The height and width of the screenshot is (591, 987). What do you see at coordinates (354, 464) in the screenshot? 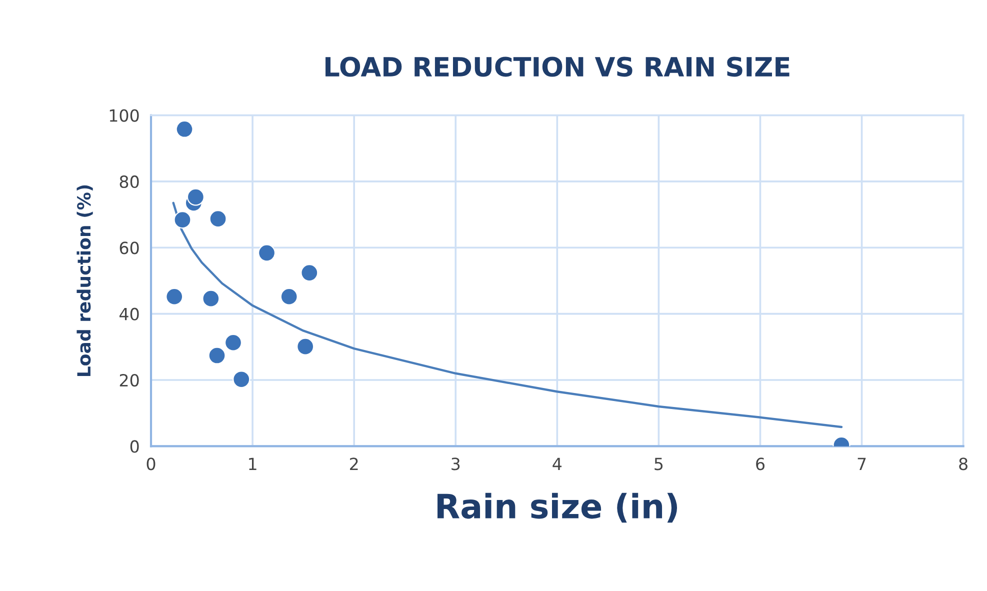
I see `x-tick-label: 2` at bounding box center [354, 464].